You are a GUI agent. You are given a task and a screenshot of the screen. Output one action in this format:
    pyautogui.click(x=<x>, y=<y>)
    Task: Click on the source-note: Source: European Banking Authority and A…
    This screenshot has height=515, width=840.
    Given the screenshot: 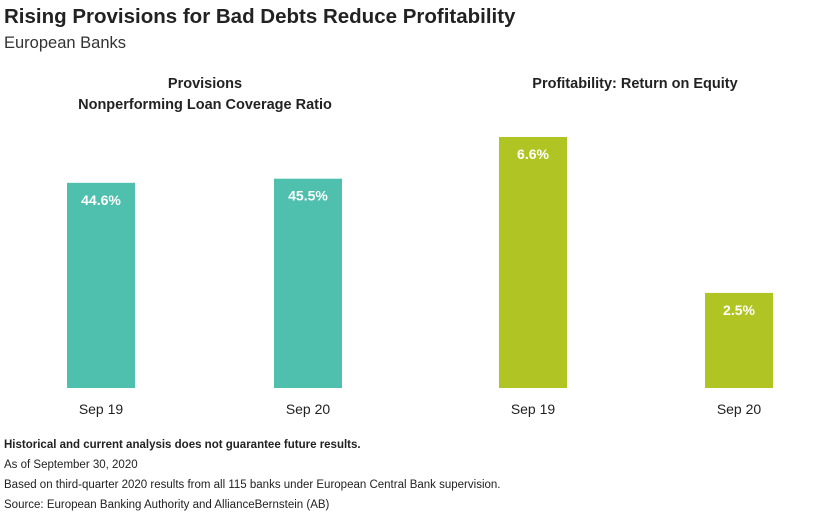 What is the action you would take?
    pyautogui.click(x=167, y=505)
    